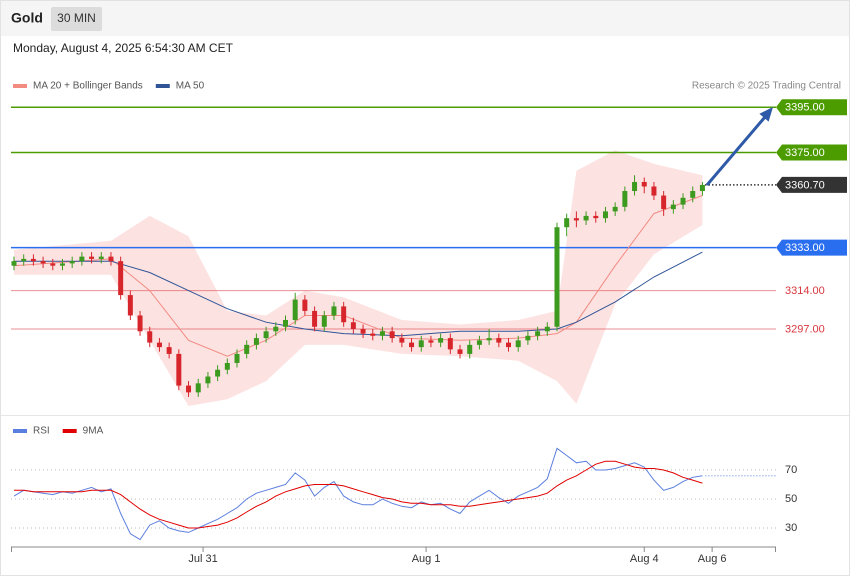  Describe the element at coordinates (805, 329) in the screenshot. I see `level-label: 3297.00` at that location.